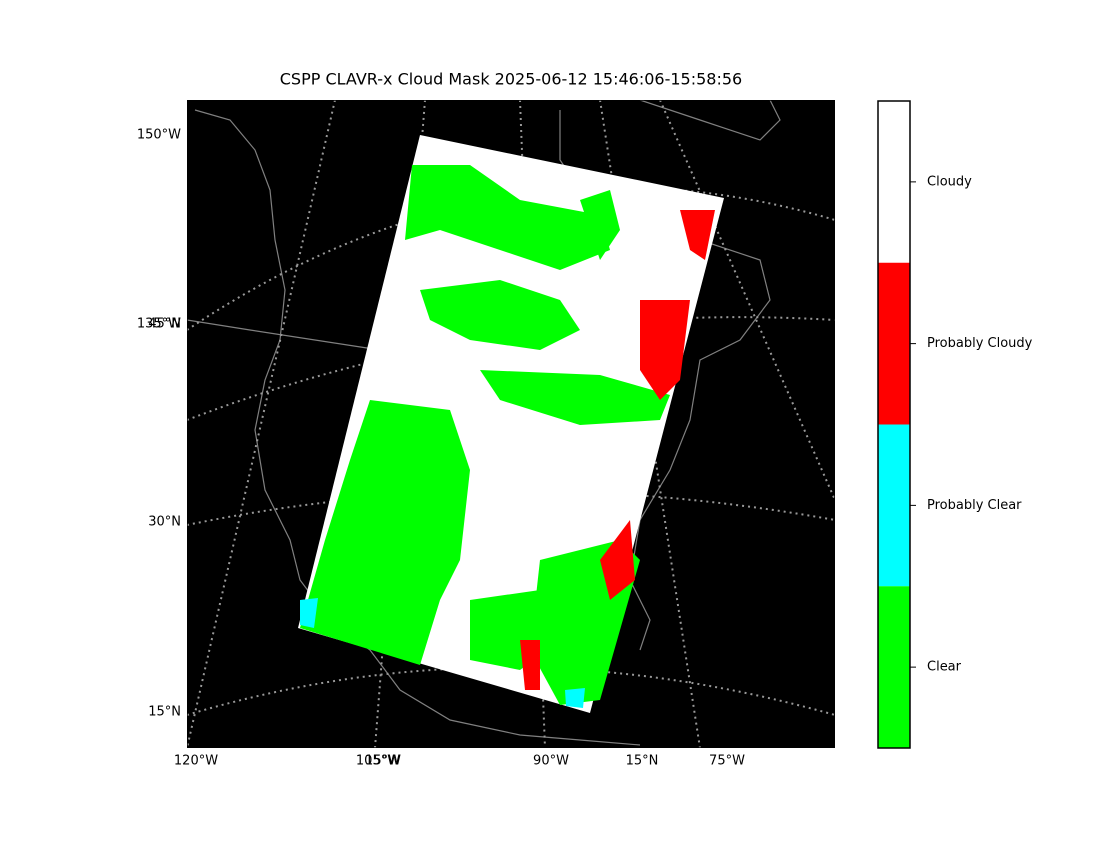 The height and width of the screenshot is (844, 1120). I want to click on bottom-label: 75°W, so click(727, 761).